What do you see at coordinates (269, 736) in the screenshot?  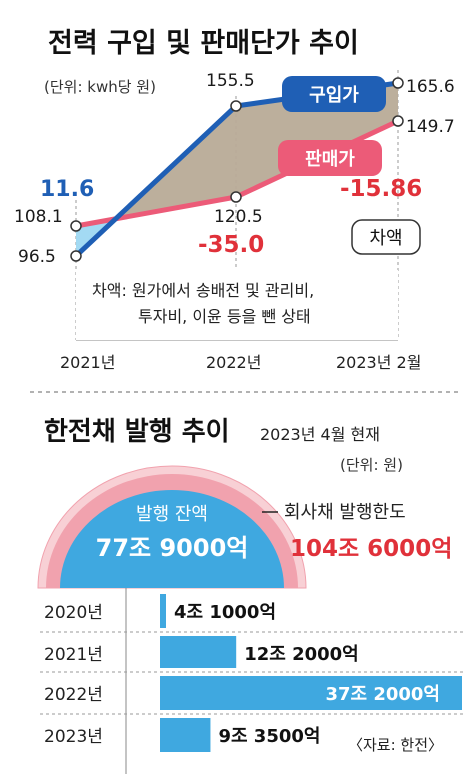 I see `bar-value-label-2023: 9조 3500억` at bounding box center [269, 736].